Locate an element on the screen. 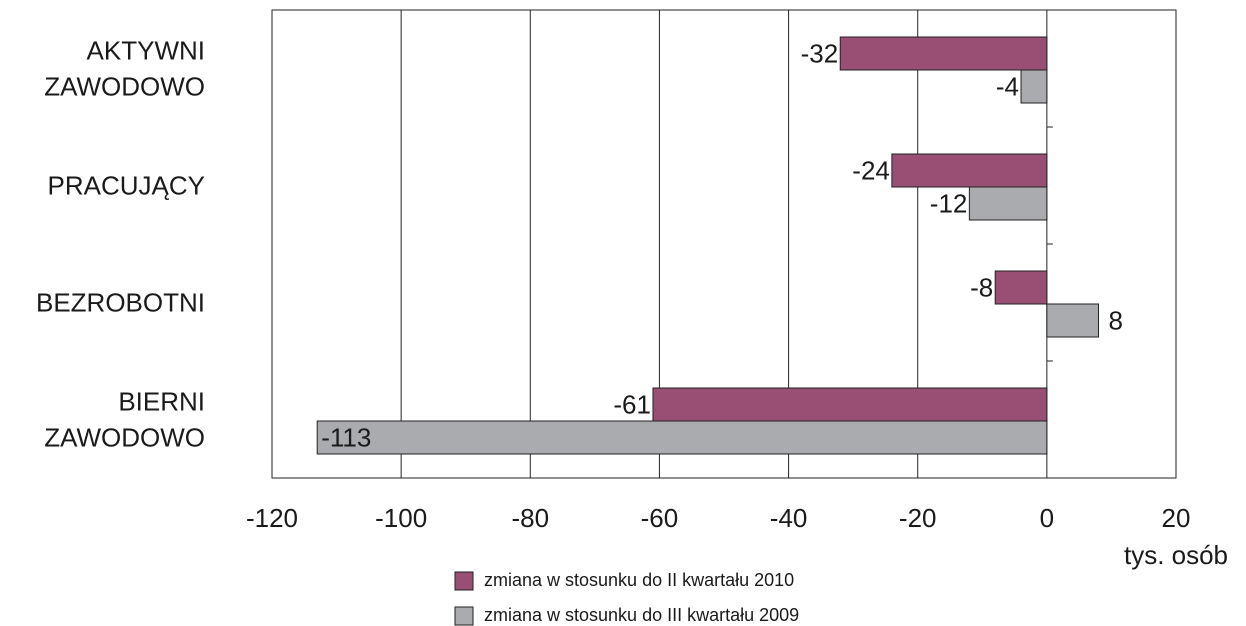  data-label: -12 is located at coordinates (949, 203).